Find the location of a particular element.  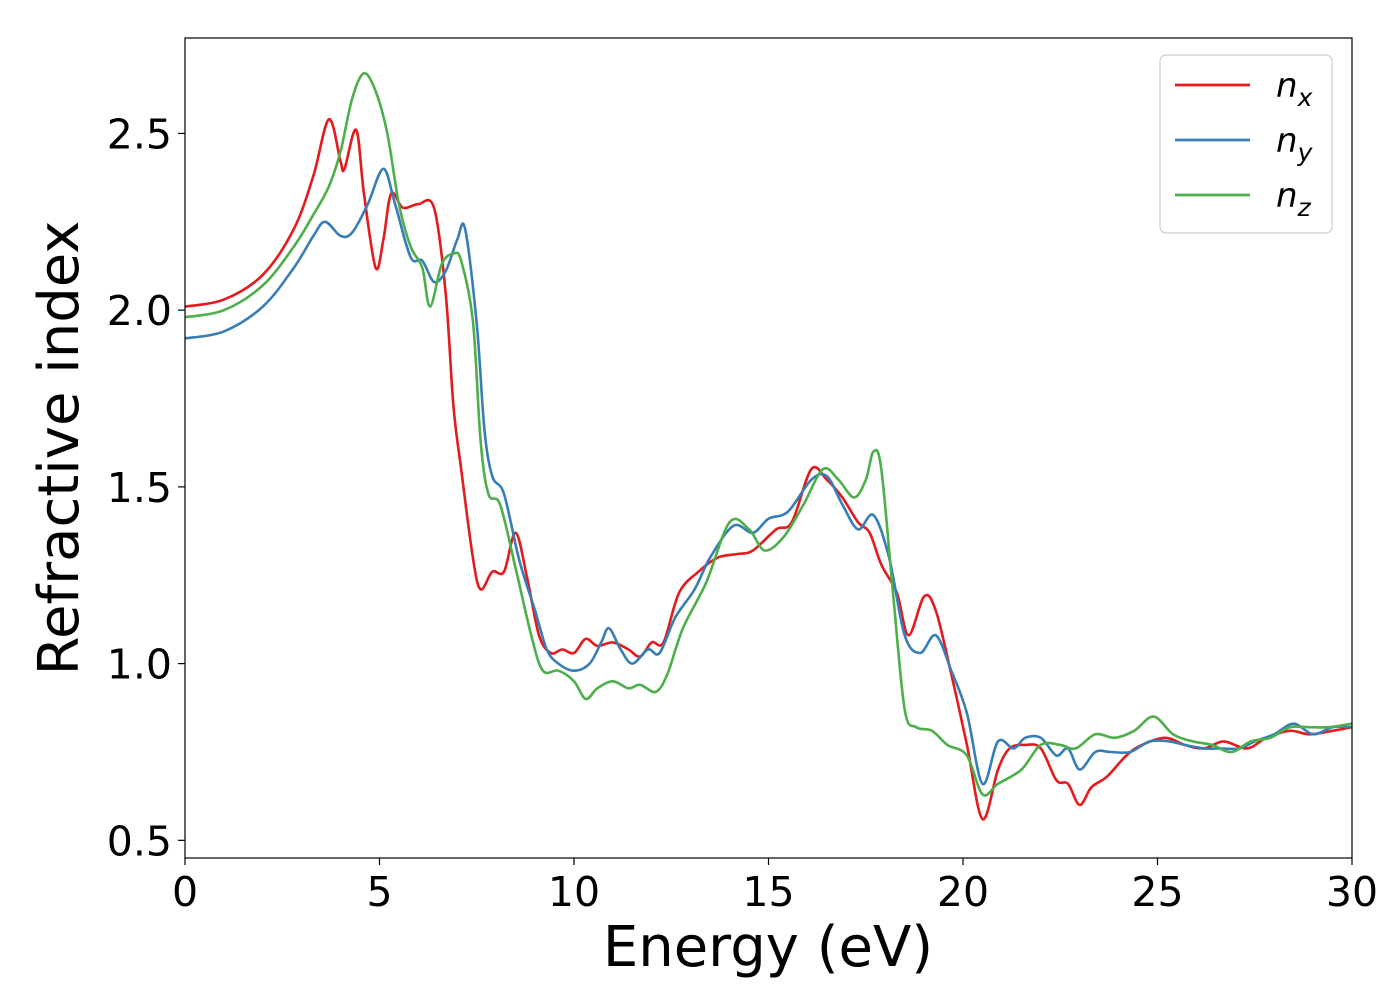

x-tick-label: 20 is located at coordinates (963, 892).